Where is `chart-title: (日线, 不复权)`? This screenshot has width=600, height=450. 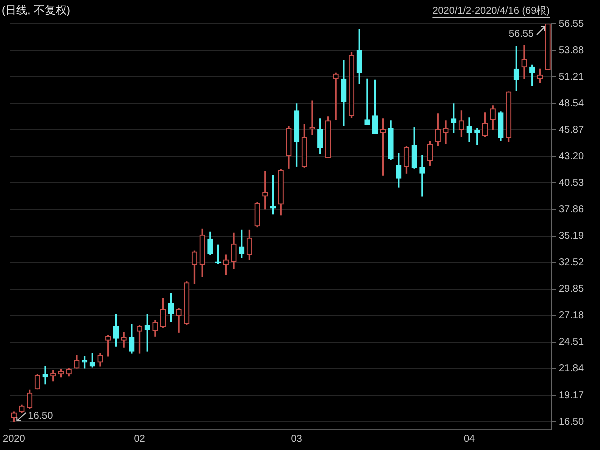 chart-title: (日线, 不复权) is located at coordinates (36, 11).